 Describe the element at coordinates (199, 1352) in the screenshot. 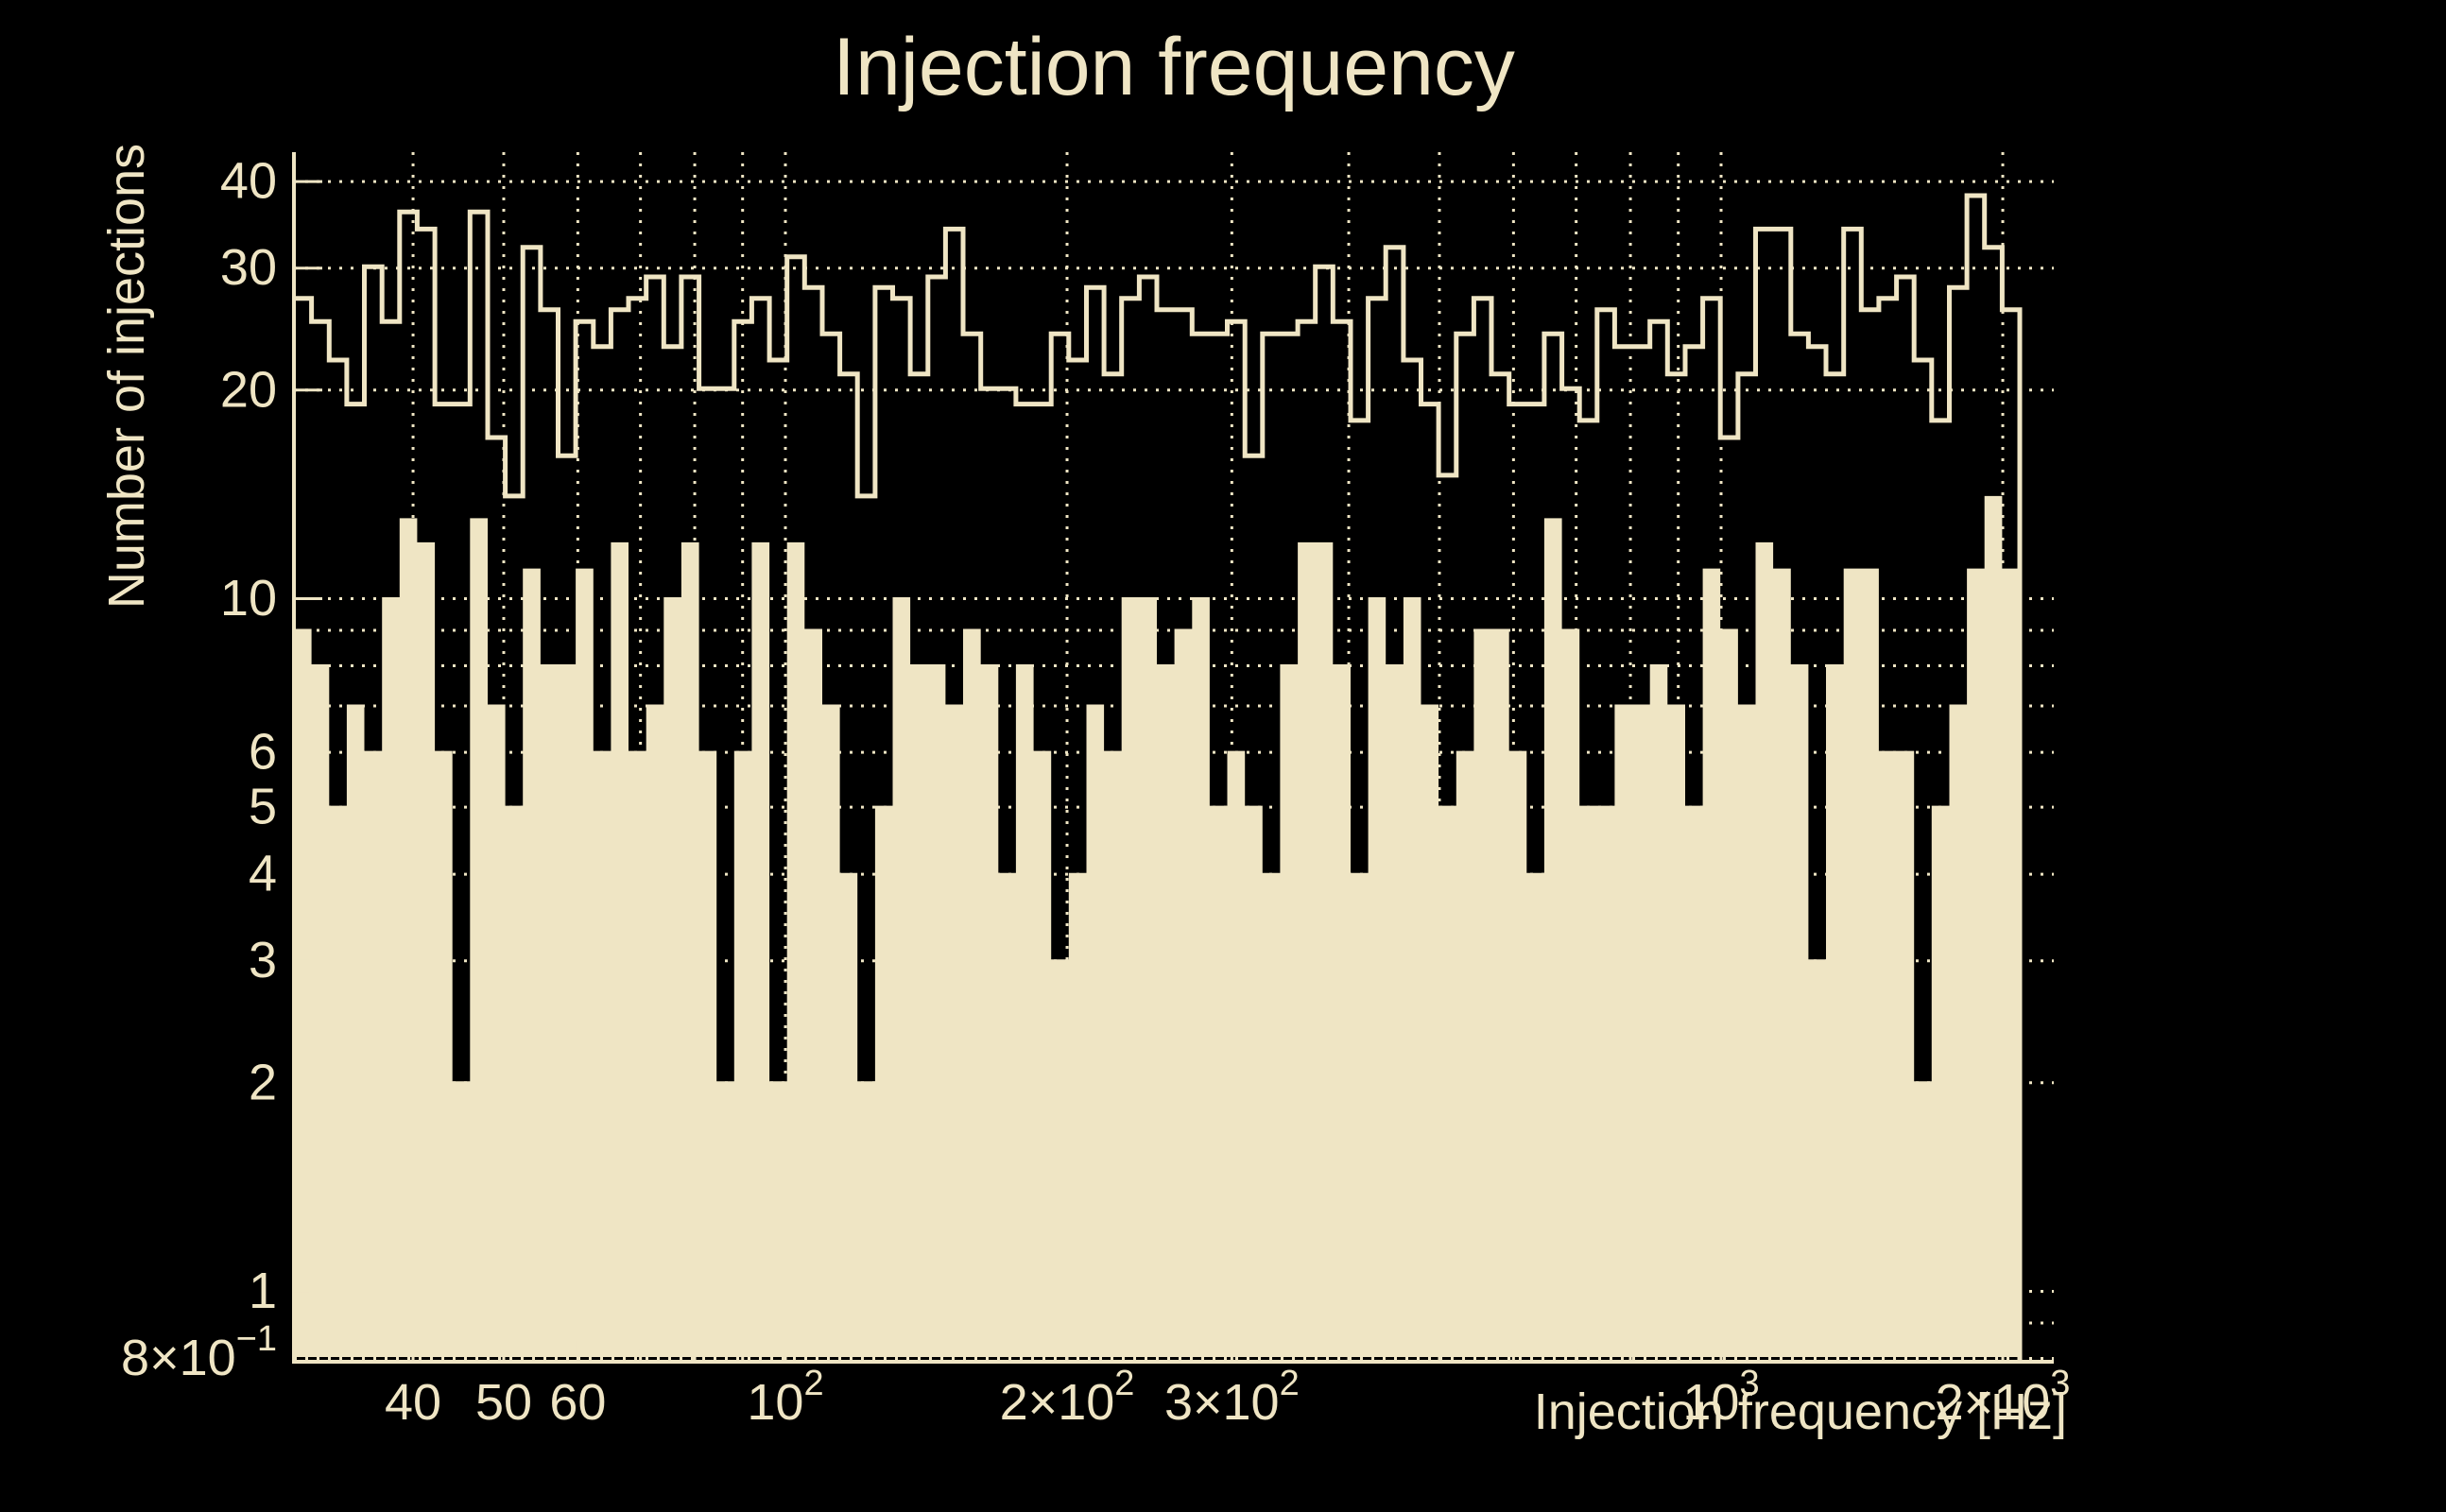

I see `y-tick-label: 8×10⁻¹` at that location.